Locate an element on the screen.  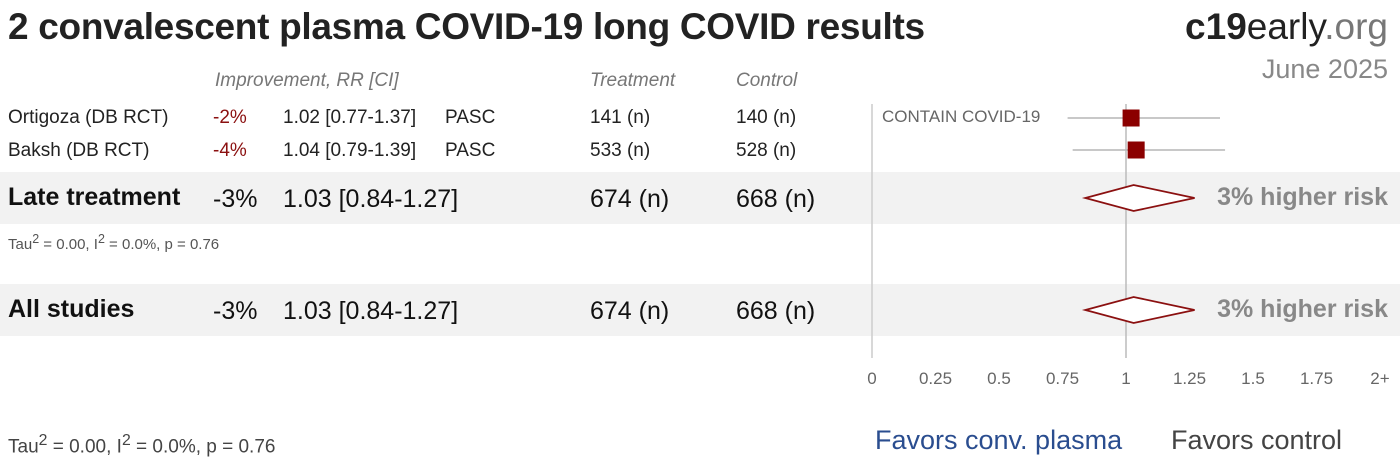
study-control-n: 140 (n) is located at coordinates (766, 117).